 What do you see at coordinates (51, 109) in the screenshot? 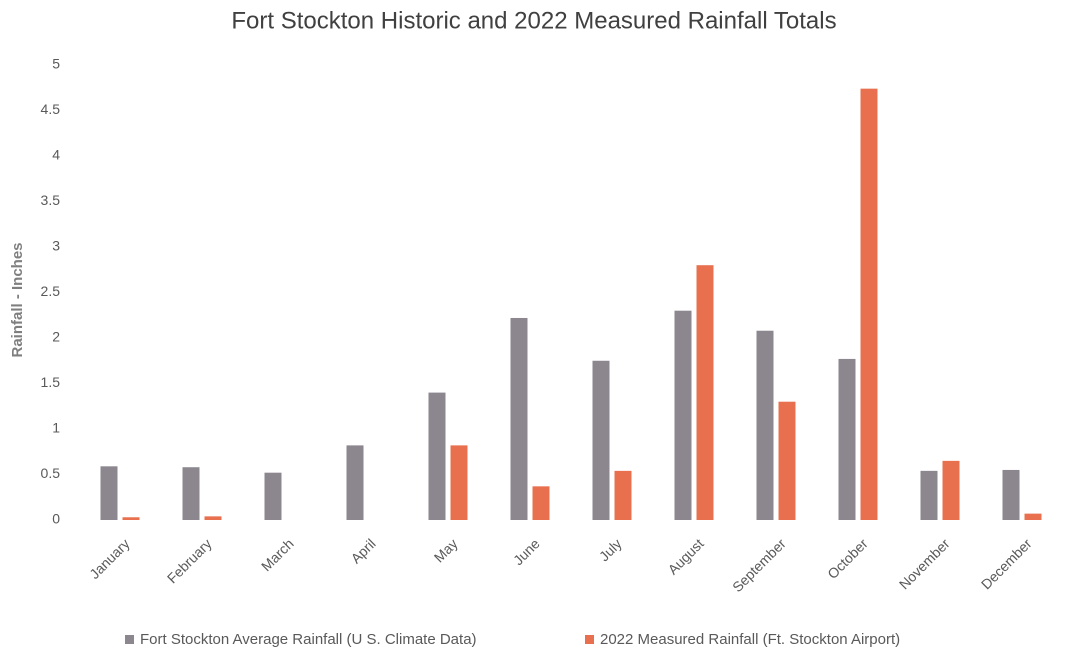
I see `y-tick-label: 4.5` at bounding box center [51, 109].